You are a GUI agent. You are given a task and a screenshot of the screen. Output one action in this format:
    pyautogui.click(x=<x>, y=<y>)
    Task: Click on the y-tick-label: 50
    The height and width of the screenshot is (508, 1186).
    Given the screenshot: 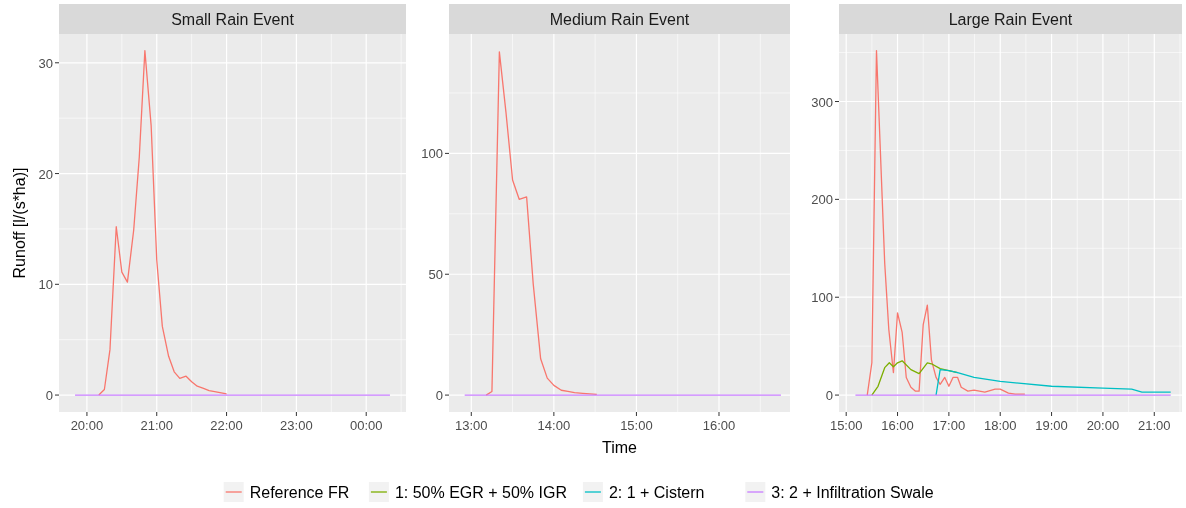 What is the action you would take?
    pyautogui.click(x=435, y=275)
    